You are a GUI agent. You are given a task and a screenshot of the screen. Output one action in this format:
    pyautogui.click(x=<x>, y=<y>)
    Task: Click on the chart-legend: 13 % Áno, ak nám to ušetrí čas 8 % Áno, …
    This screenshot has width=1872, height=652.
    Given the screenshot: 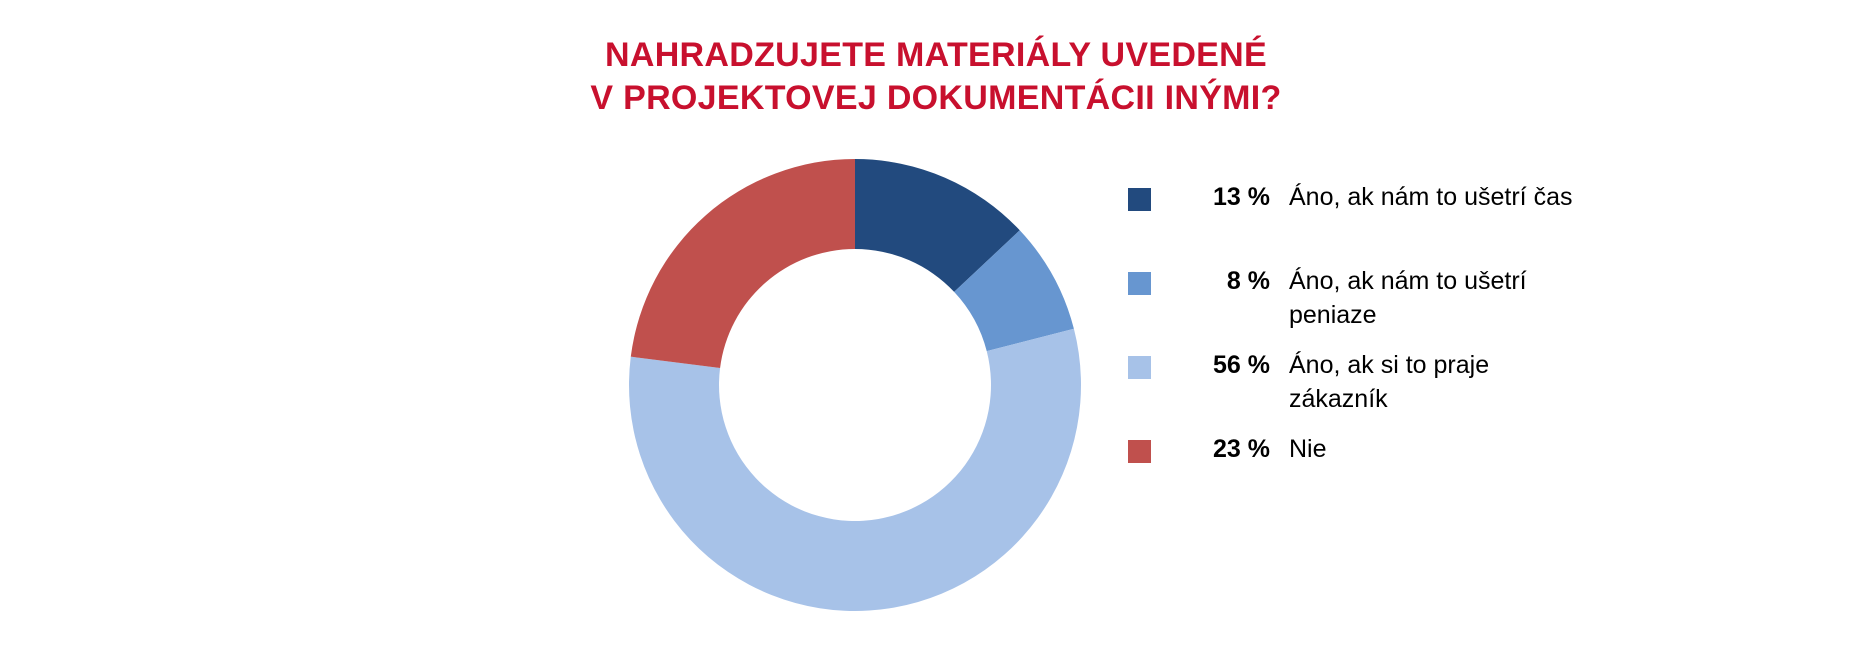 What is the action you would take?
    pyautogui.click(x=1358, y=336)
    